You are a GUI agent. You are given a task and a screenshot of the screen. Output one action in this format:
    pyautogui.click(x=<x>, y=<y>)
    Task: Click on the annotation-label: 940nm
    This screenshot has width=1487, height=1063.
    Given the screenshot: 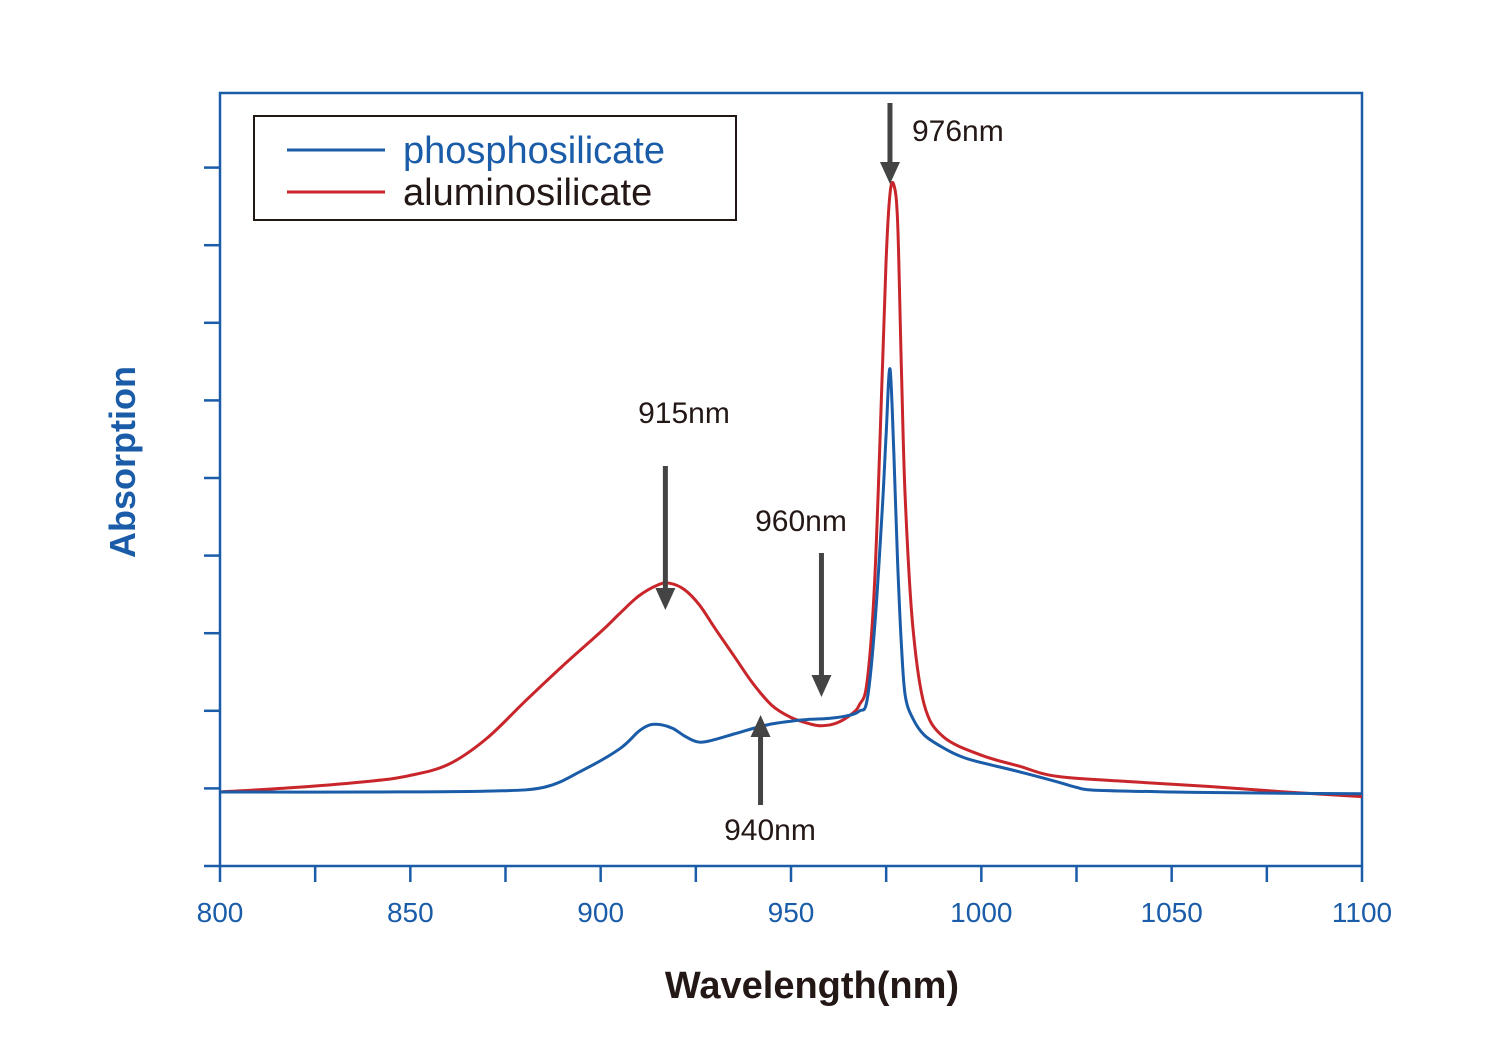 What is the action you would take?
    pyautogui.click(x=770, y=830)
    